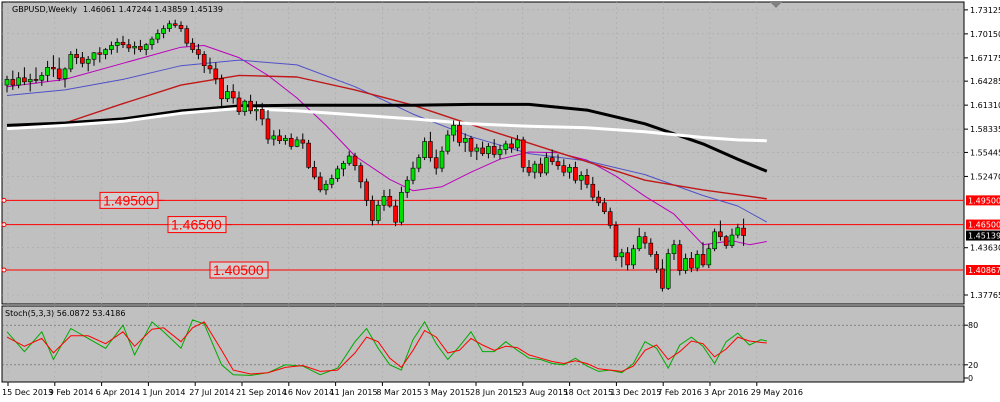 This screenshot has width=1000, height=402. I want to click on y-tick-label: 1.43630, so click(985, 248).